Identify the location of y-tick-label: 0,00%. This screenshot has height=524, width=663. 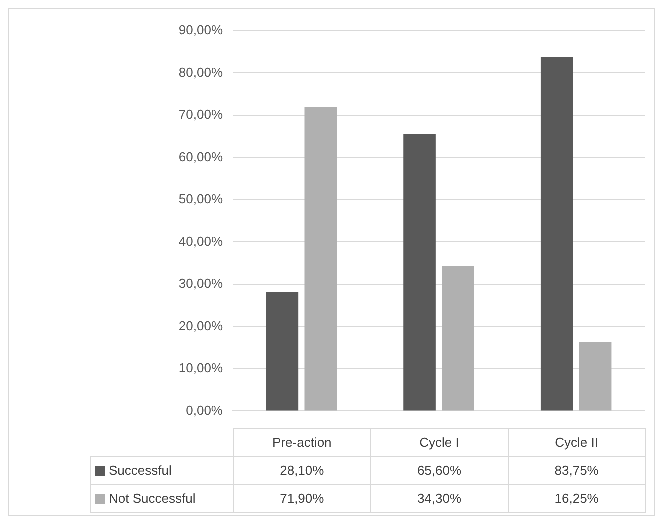
(205, 410).